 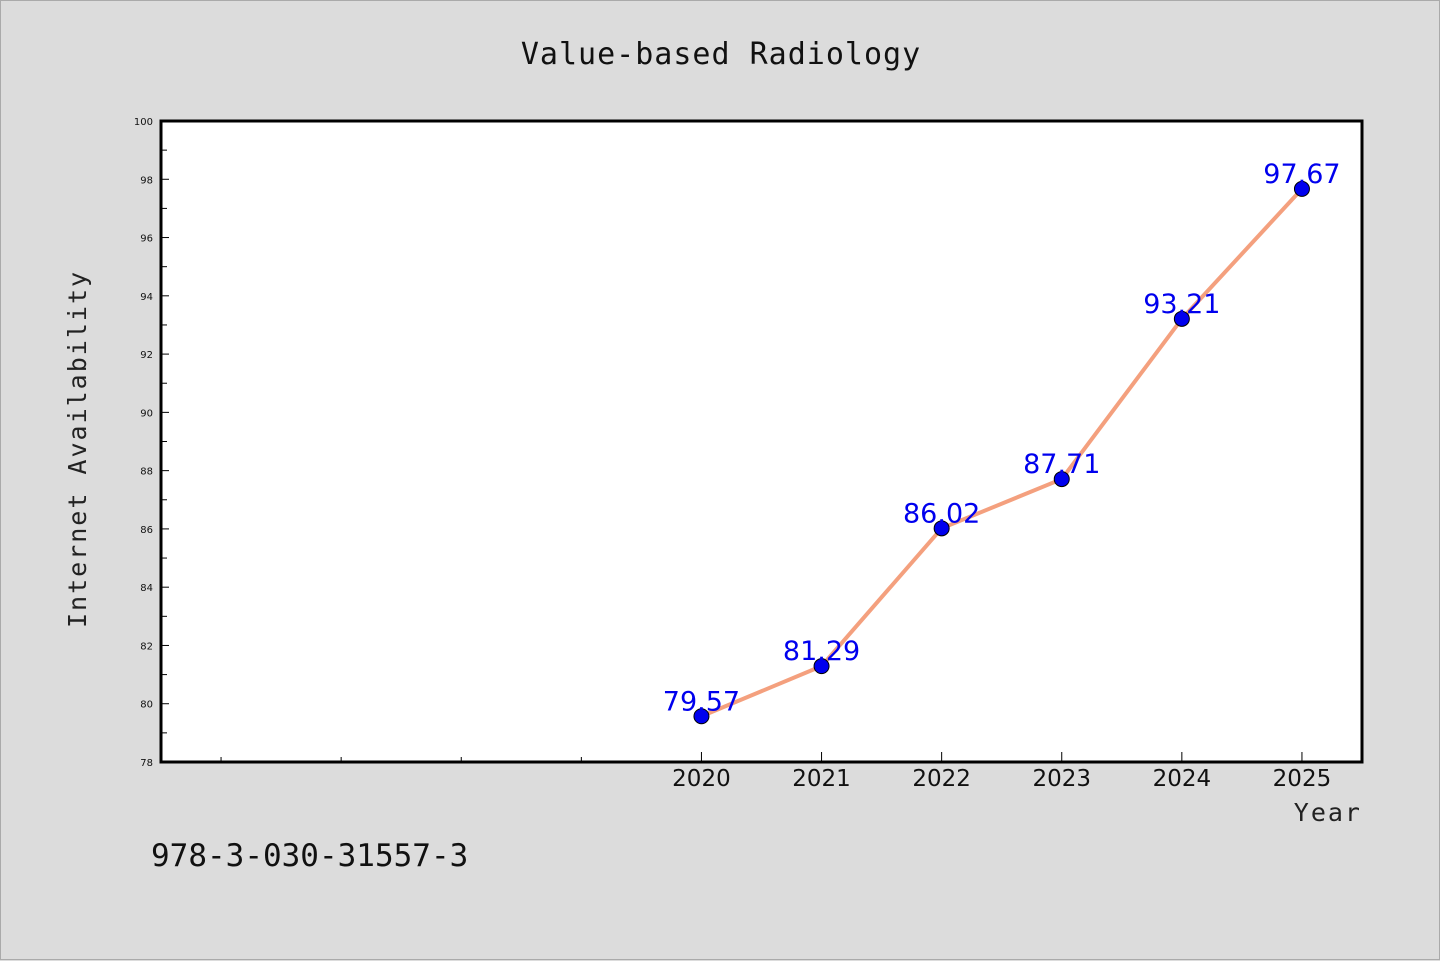 What do you see at coordinates (146, 355) in the screenshot?
I see `y-tick-label: 92` at bounding box center [146, 355].